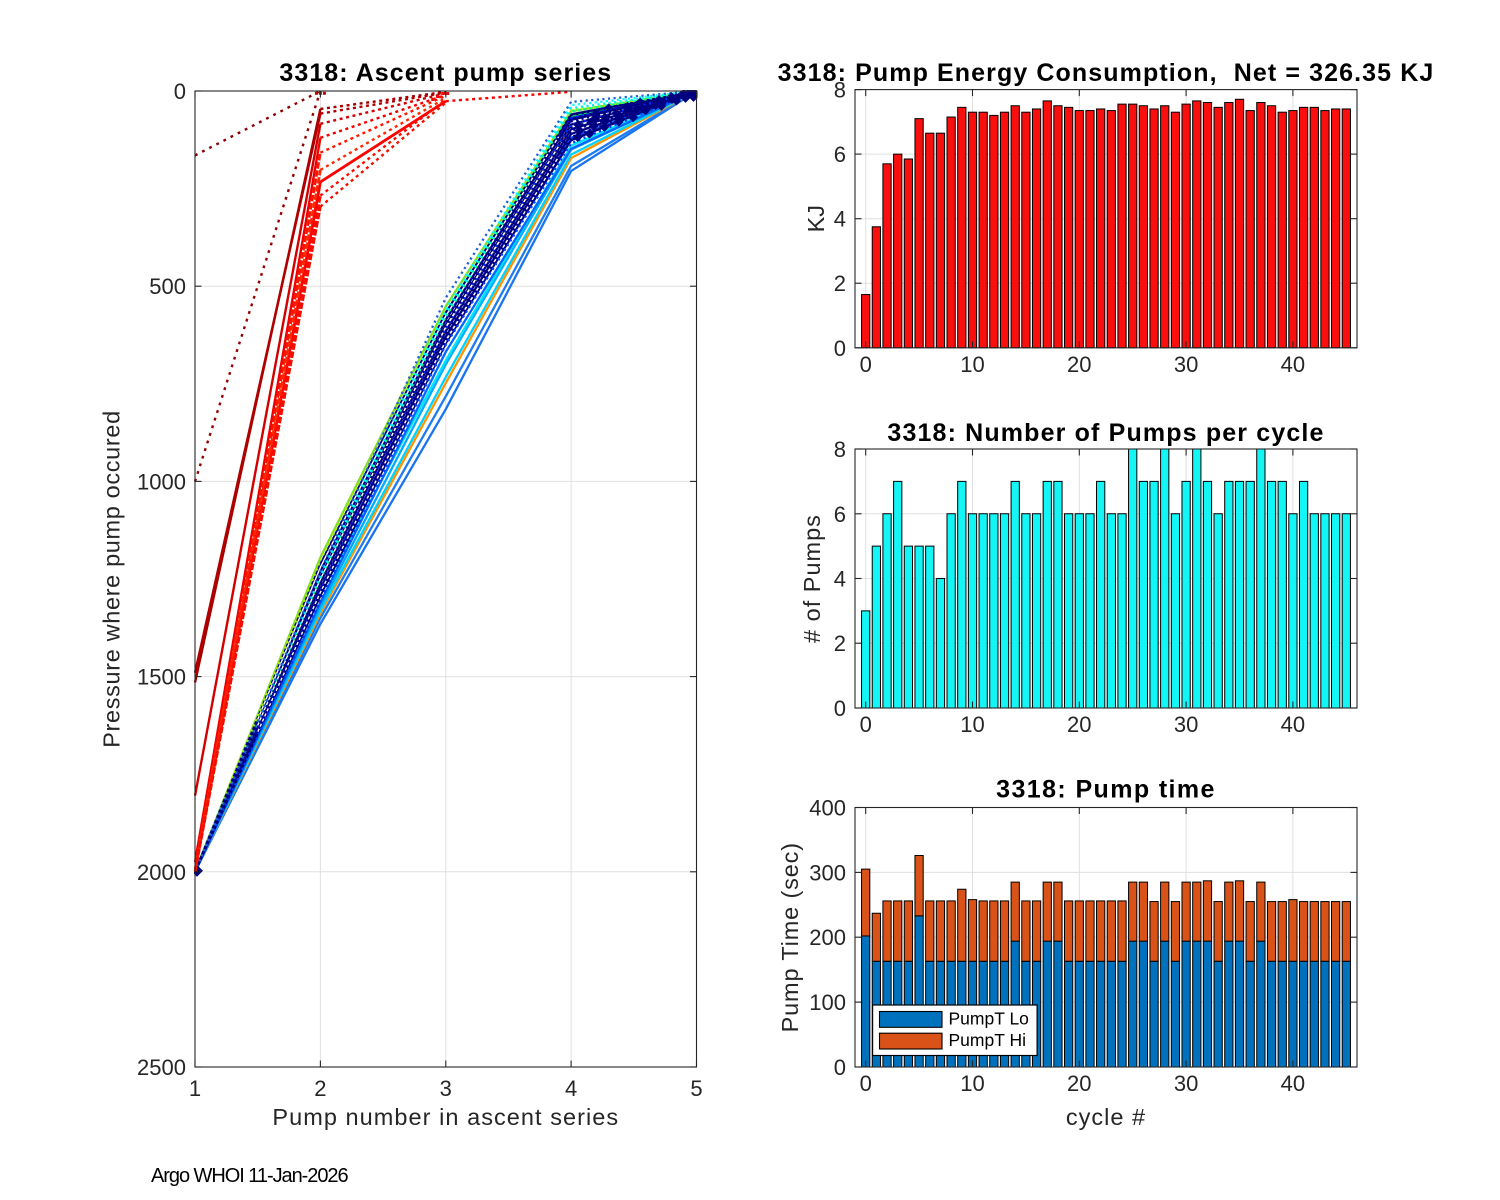 The image size is (1500, 1200). I want to click on svg-text: # of Pumps, so click(812, 578).